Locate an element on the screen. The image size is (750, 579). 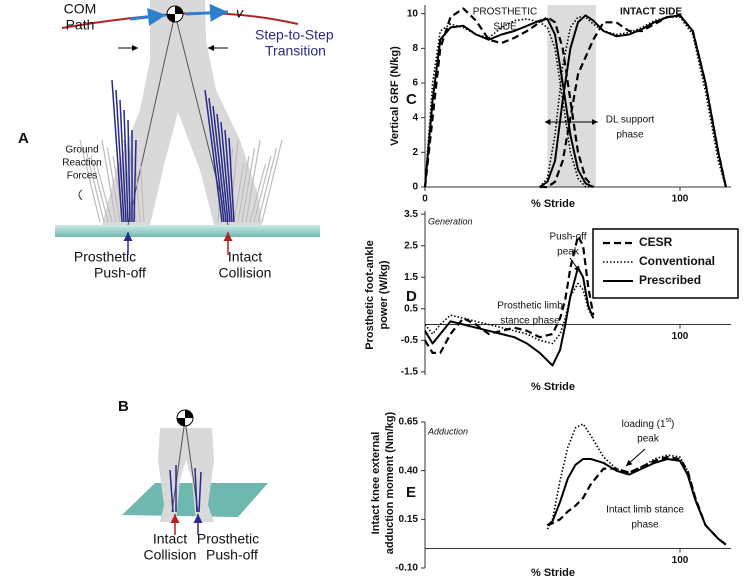
y-tick-label: -0.10 is located at coordinates (406, 568).